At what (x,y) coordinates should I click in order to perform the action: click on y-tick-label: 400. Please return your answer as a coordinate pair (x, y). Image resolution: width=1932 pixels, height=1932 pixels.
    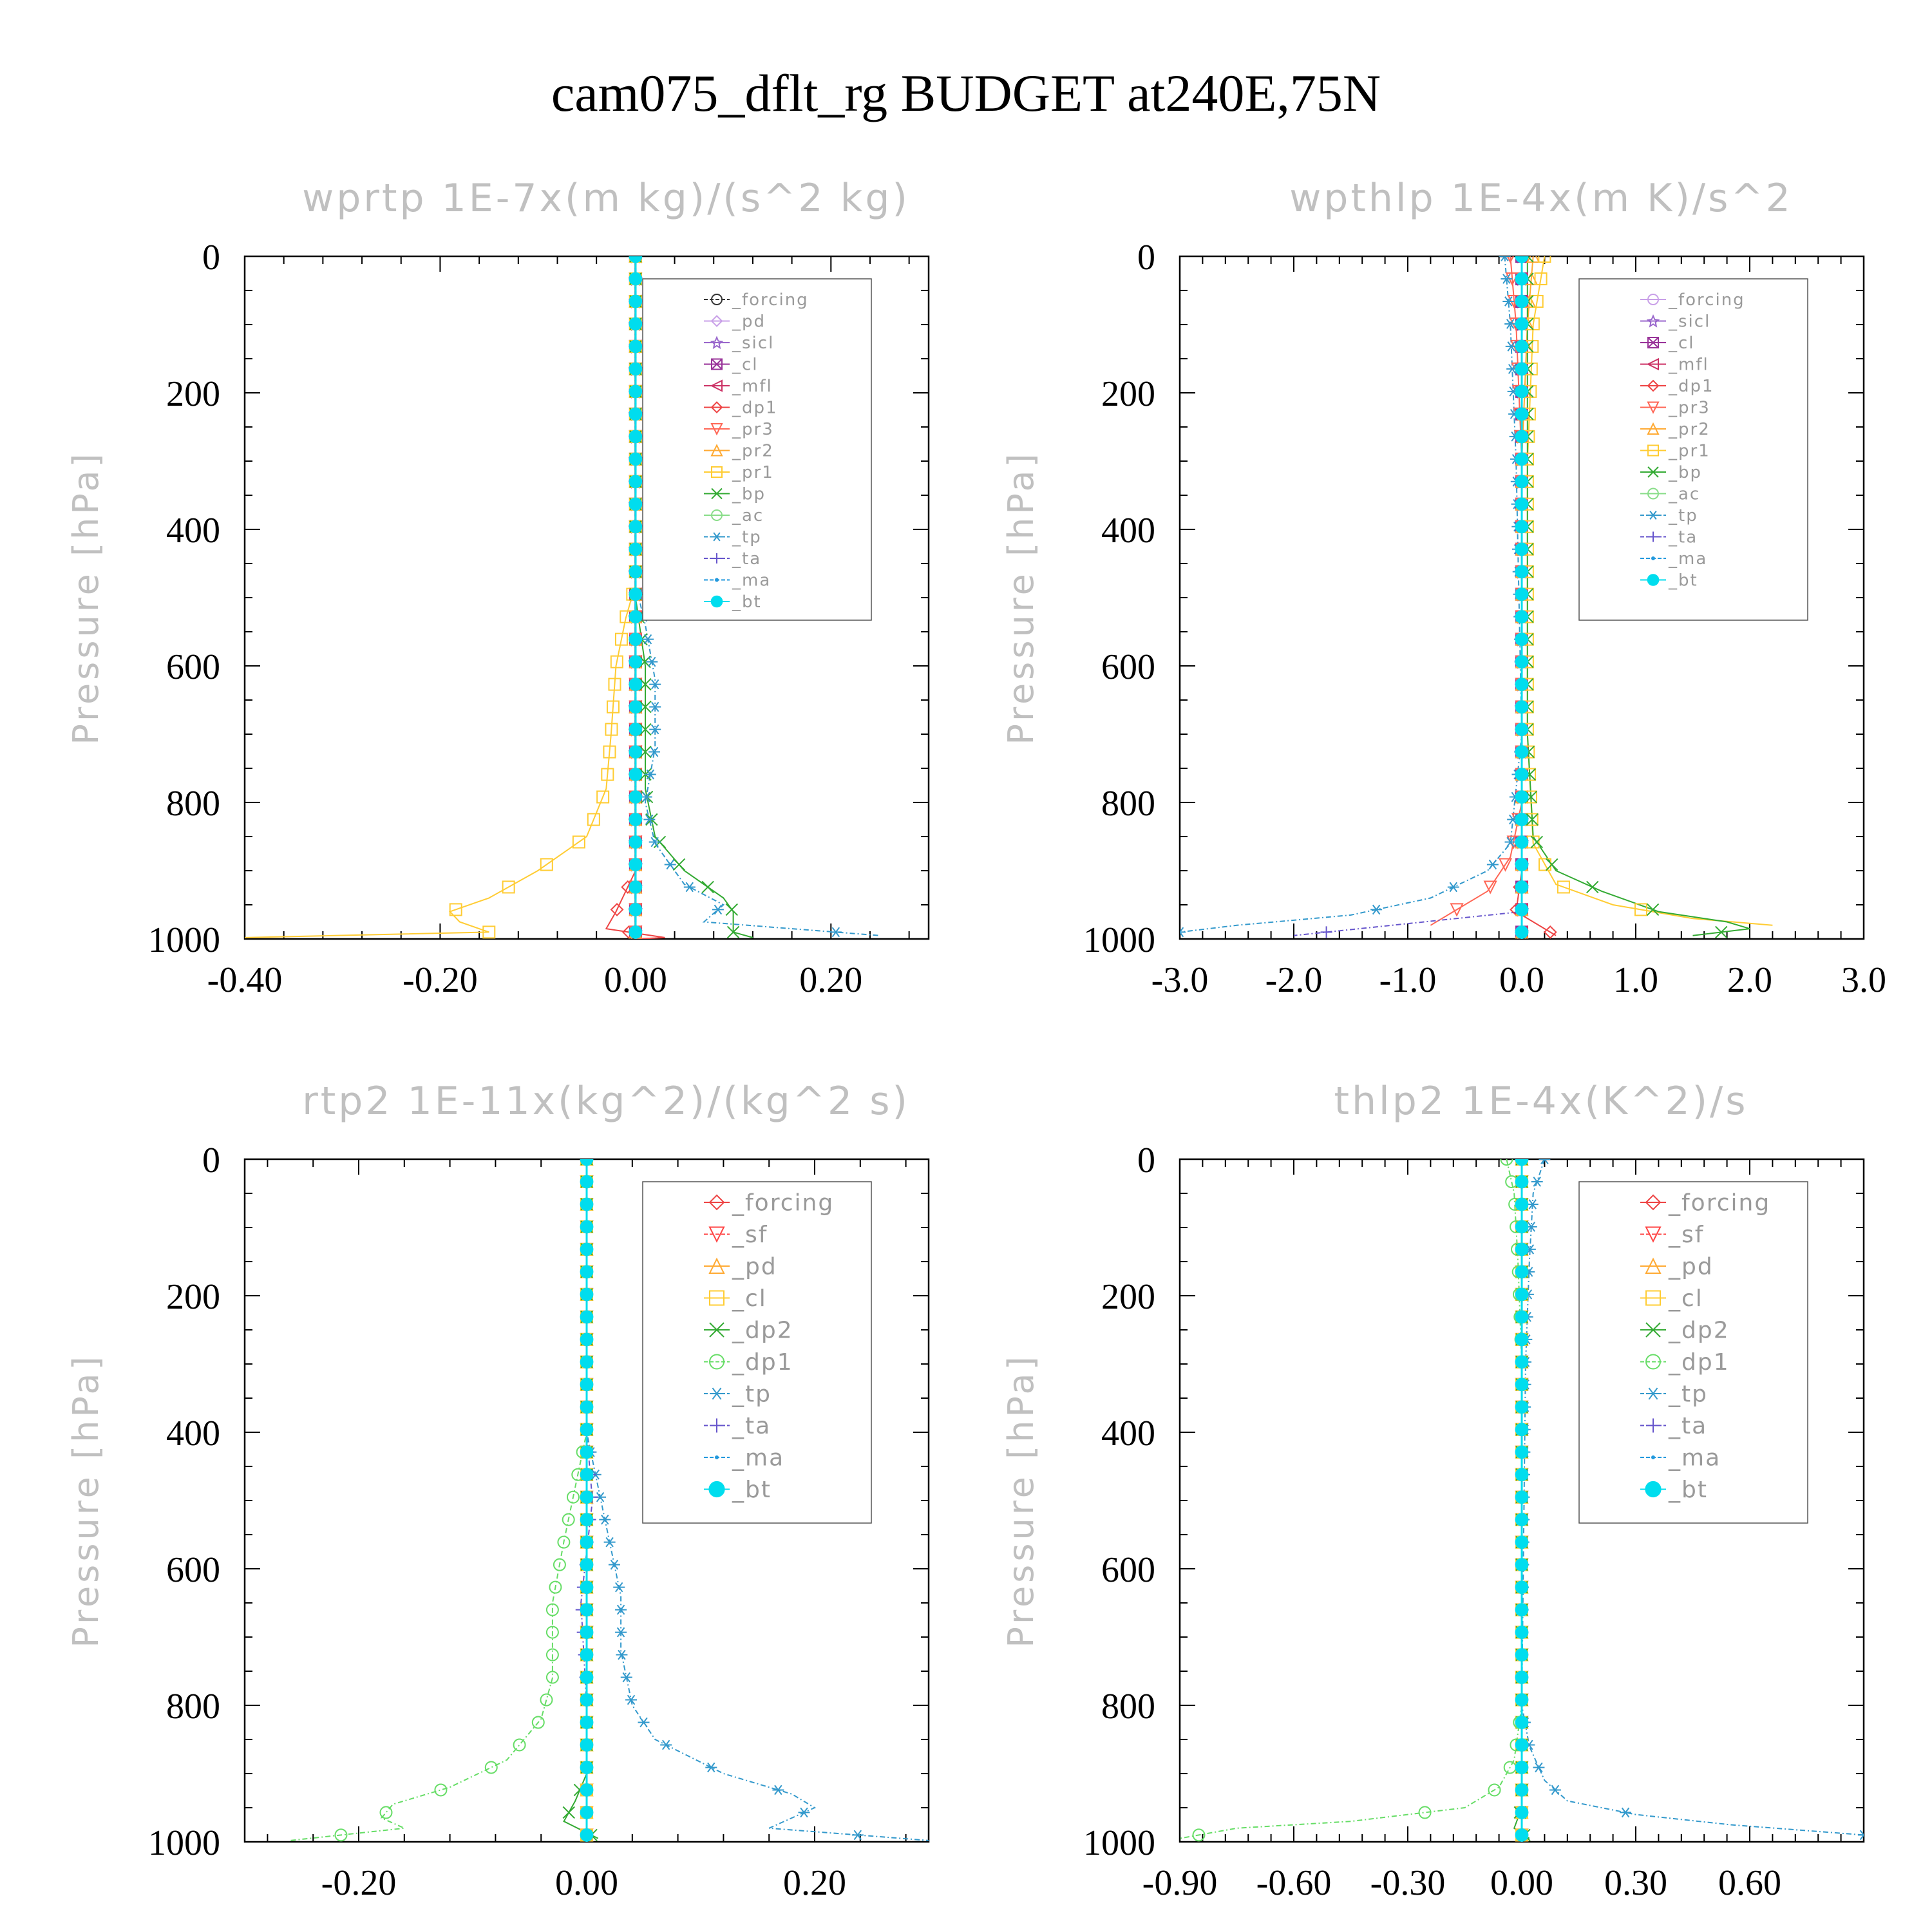
    Looking at the image, I should click on (193, 1434).